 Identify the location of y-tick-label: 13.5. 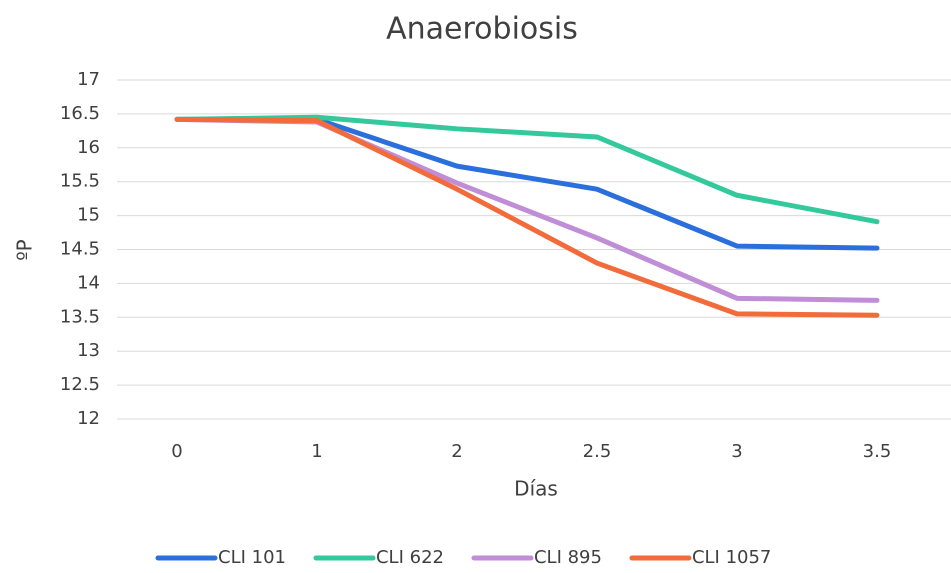
(80, 316).